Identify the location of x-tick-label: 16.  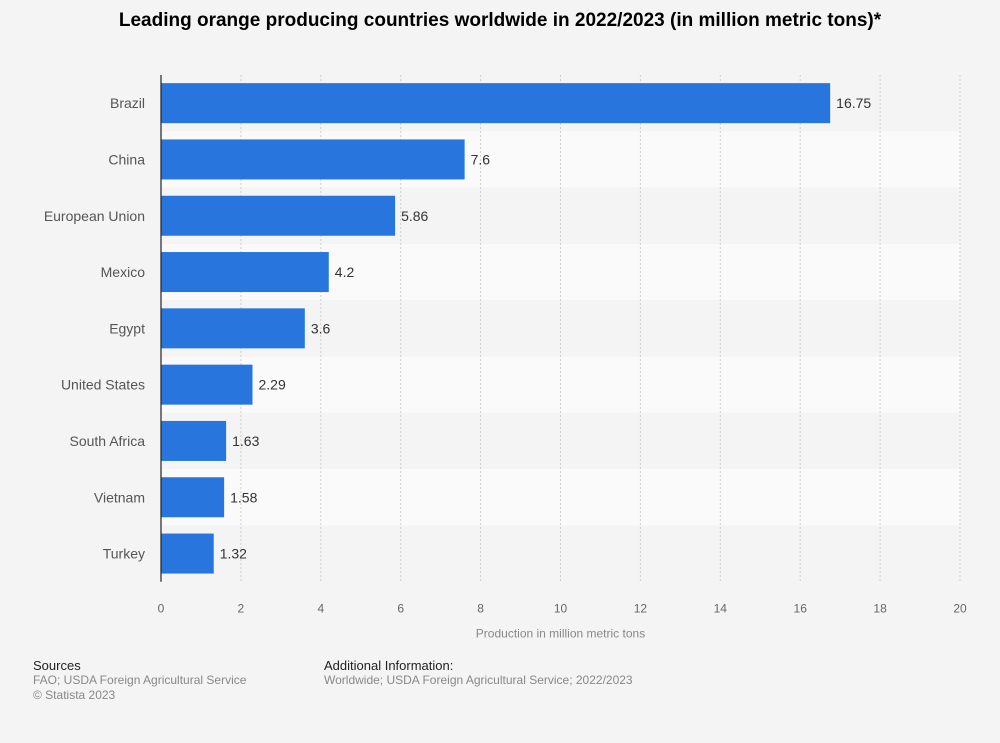
(801, 609).